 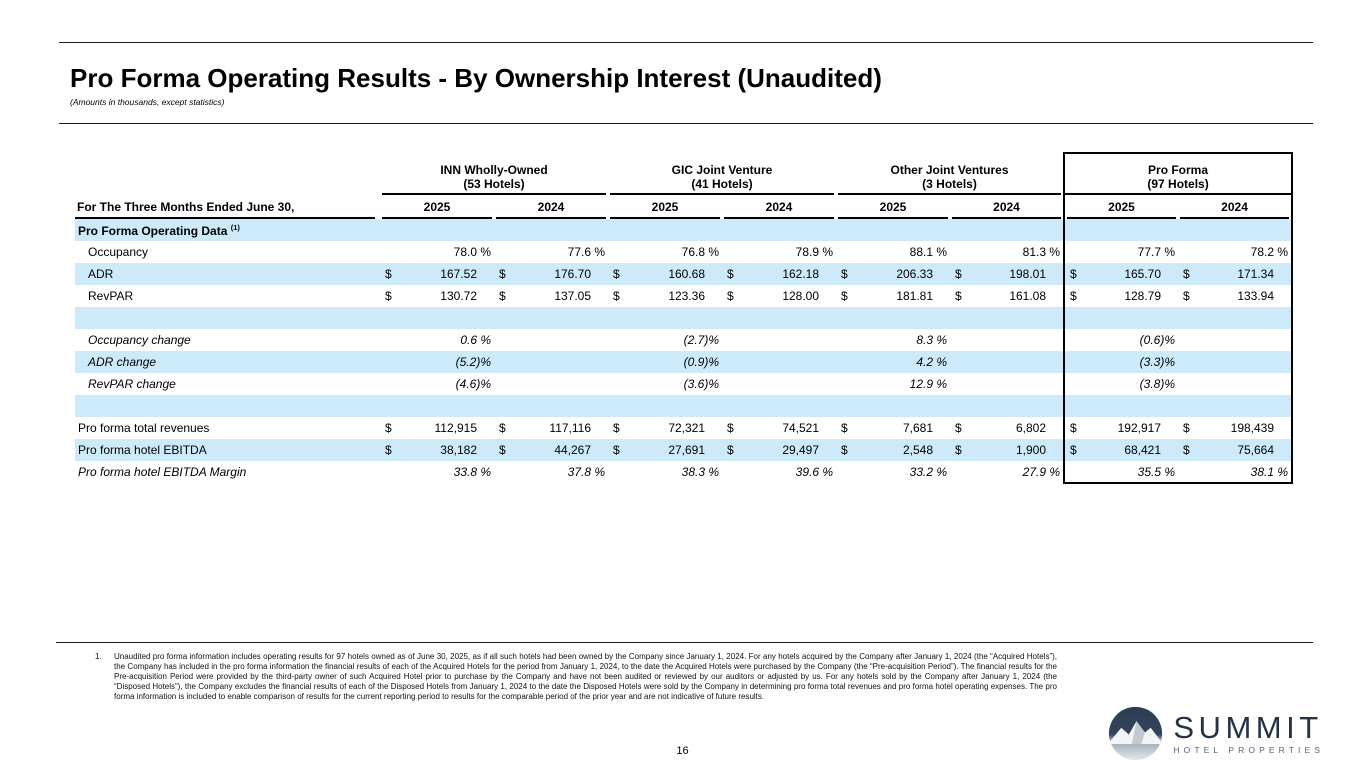 What do you see at coordinates (779, 274) in the screenshot?
I see `table-cell: $162.18` at bounding box center [779, 274].